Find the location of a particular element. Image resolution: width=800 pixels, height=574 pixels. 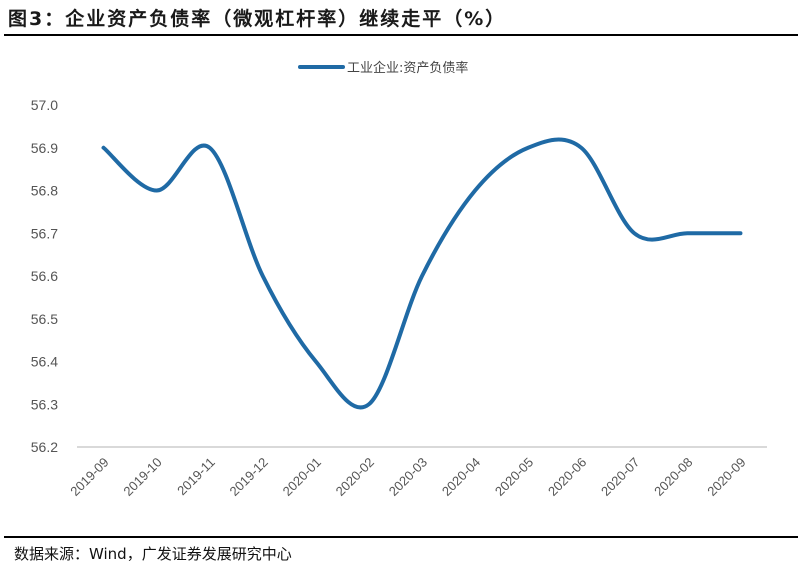

y-axis: 57.0 56.9 56.8 56.7 56.6 56.5 56.4 56.3 56.2 is located at coordinates (44, 276).